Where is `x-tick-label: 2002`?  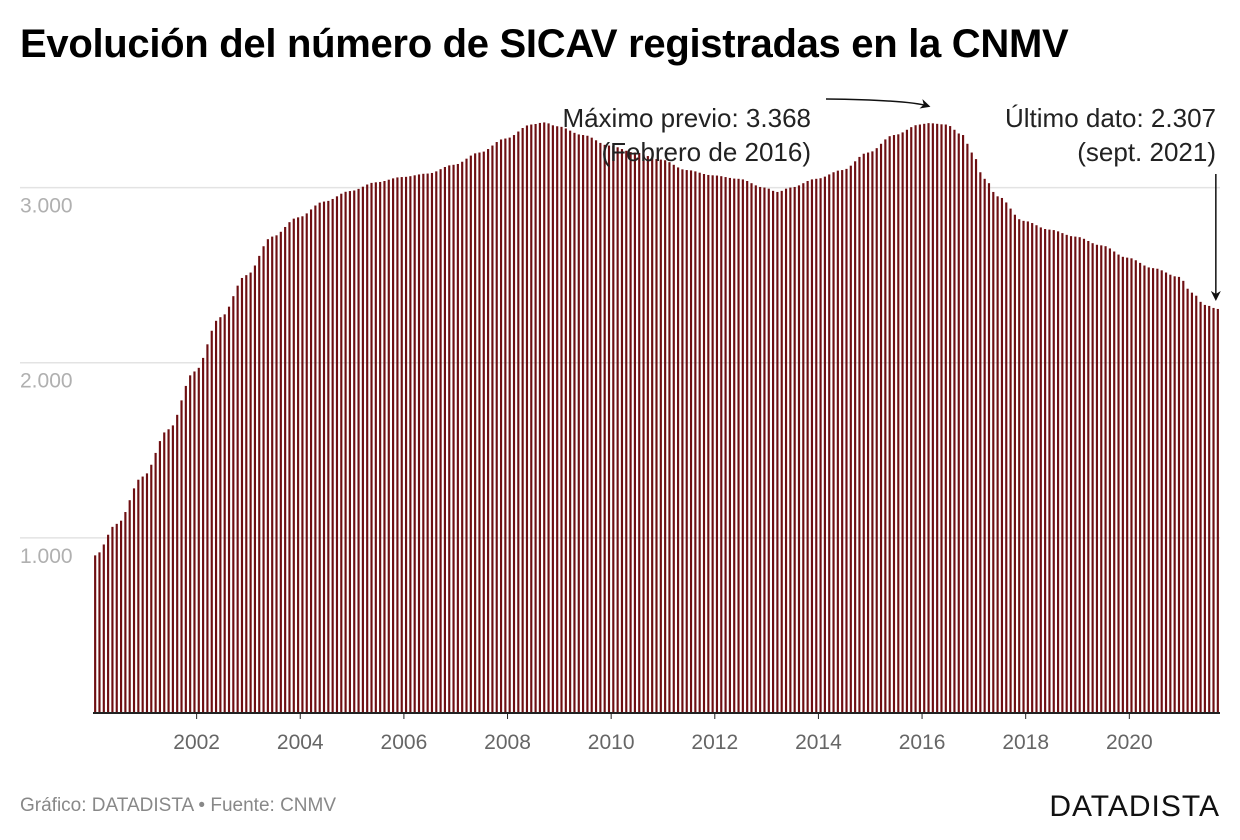 x-tick-label: 2002 is located at coordinates (196, 742).